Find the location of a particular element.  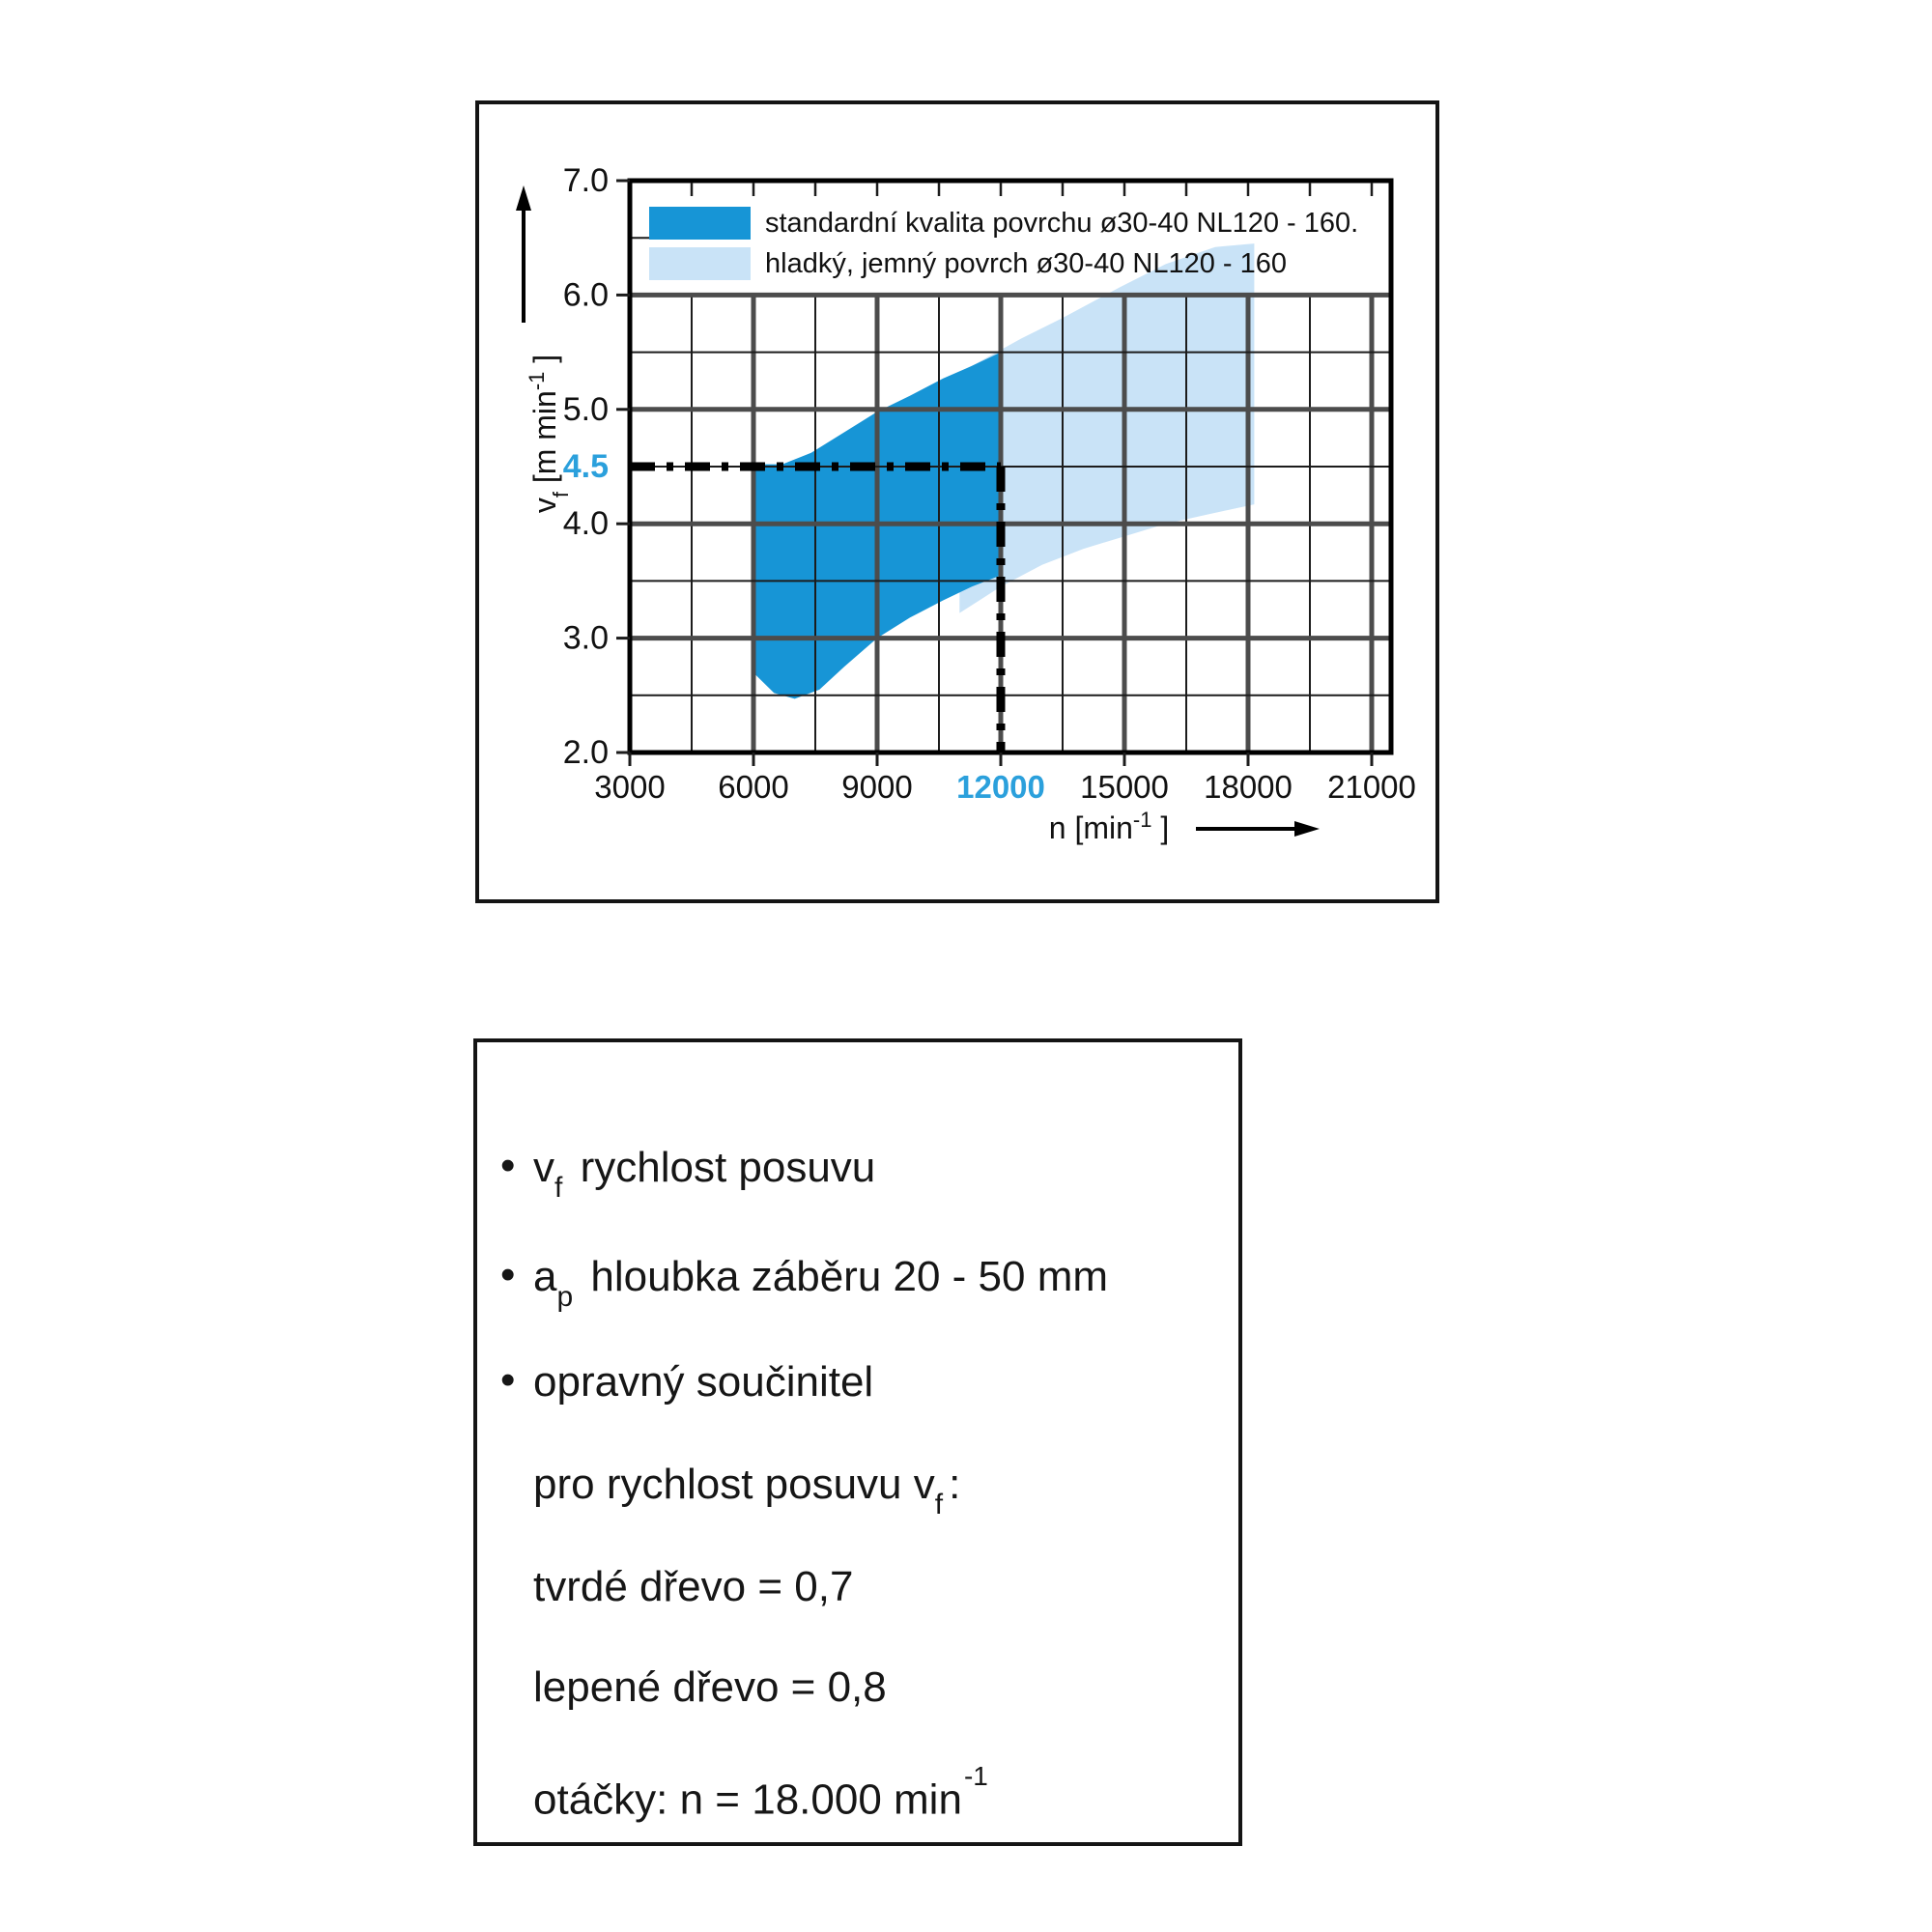

info-line: • ap hloubka záběru 20 - 50 mm is located at coordinates (857, 1284).